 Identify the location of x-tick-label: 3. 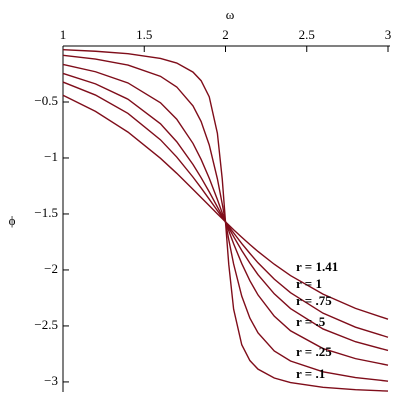
(388, 34).